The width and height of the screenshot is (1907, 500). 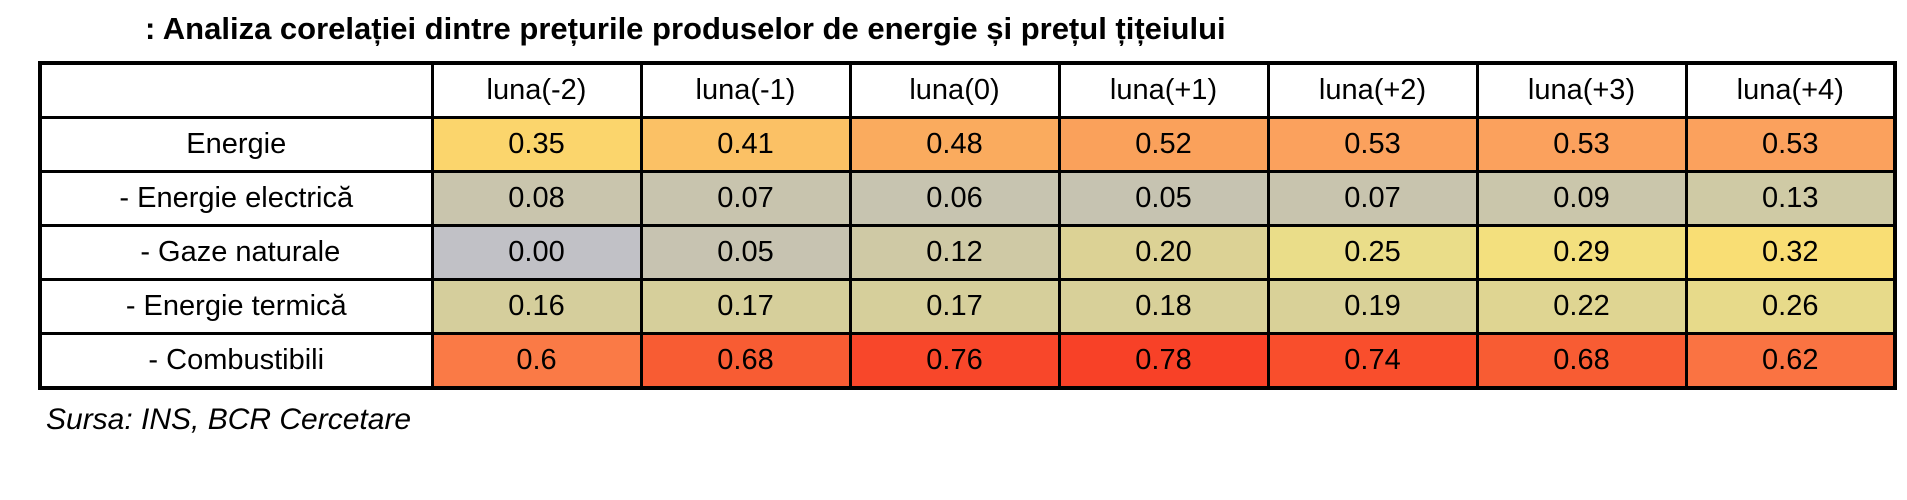 What do you see at coordinates (1790, 361) in the screenshot?
I see `correlation-cell: 0.62` at bounding box center [1790, 361].